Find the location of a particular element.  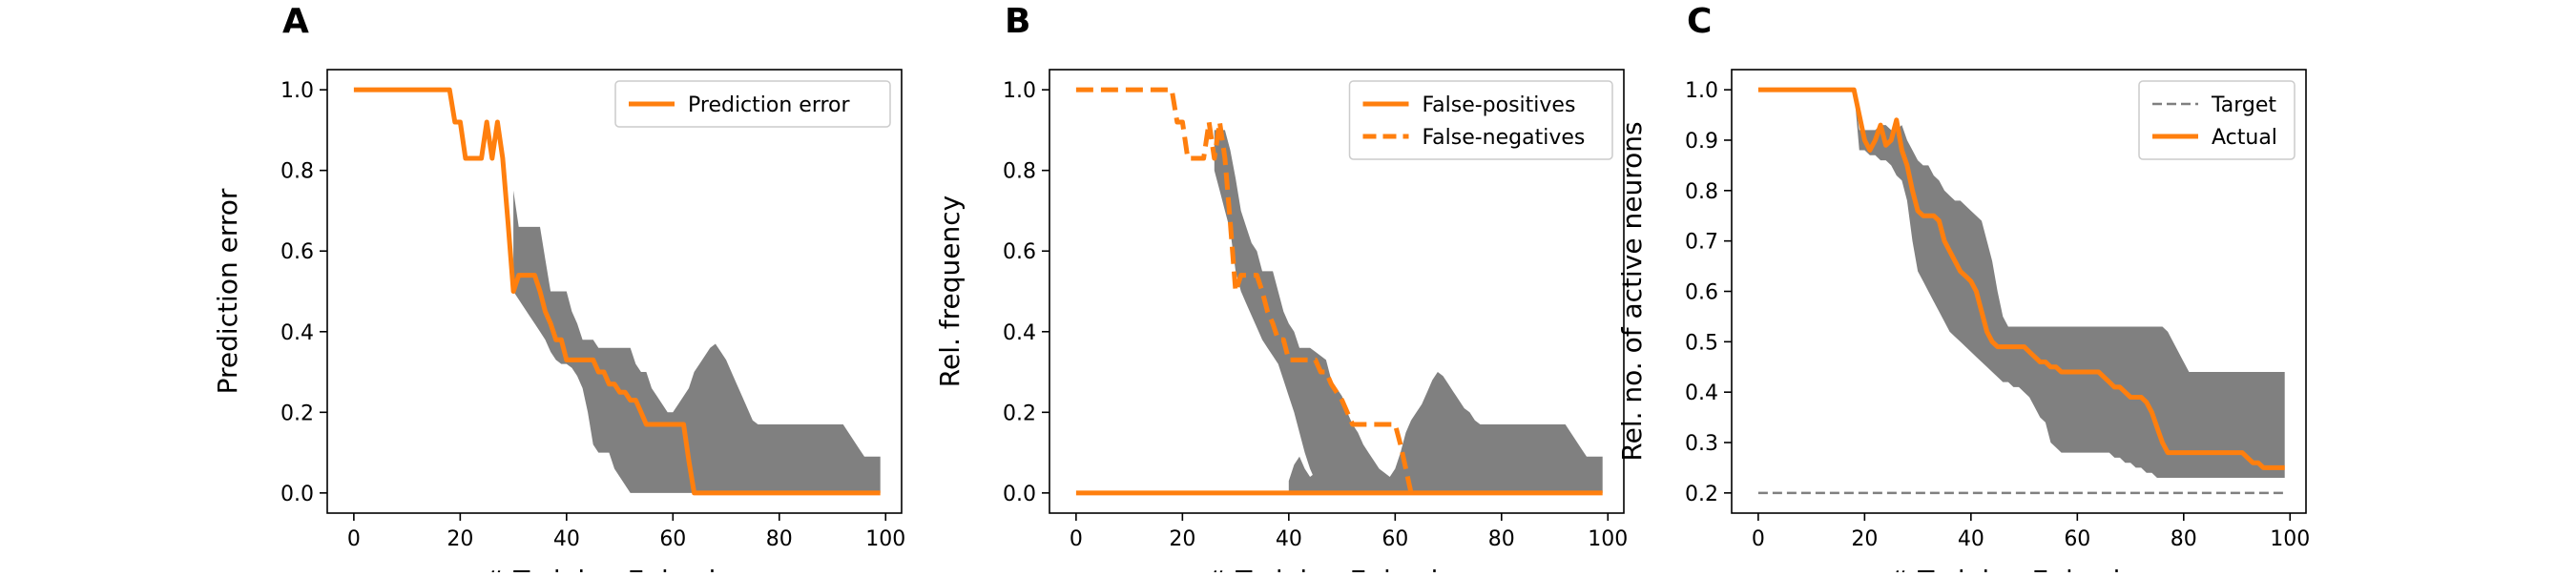

panel-letter: B is located at coordinates (1017, 21).